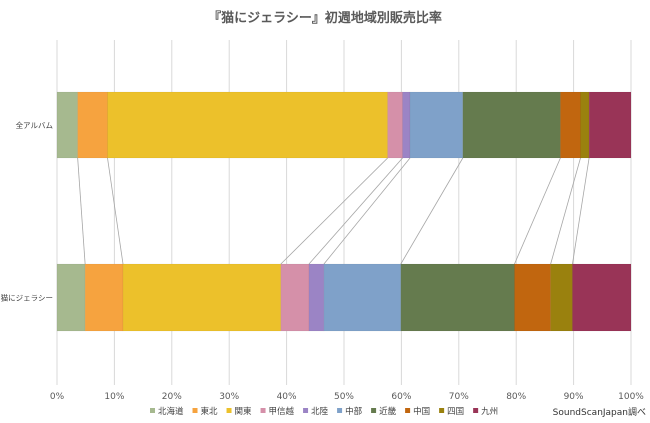 The width and height of the screenshot is (650, 423). Describe the element at coordinates (244, 411) in the screenshot. I see `legend-label: 関東` at that location.